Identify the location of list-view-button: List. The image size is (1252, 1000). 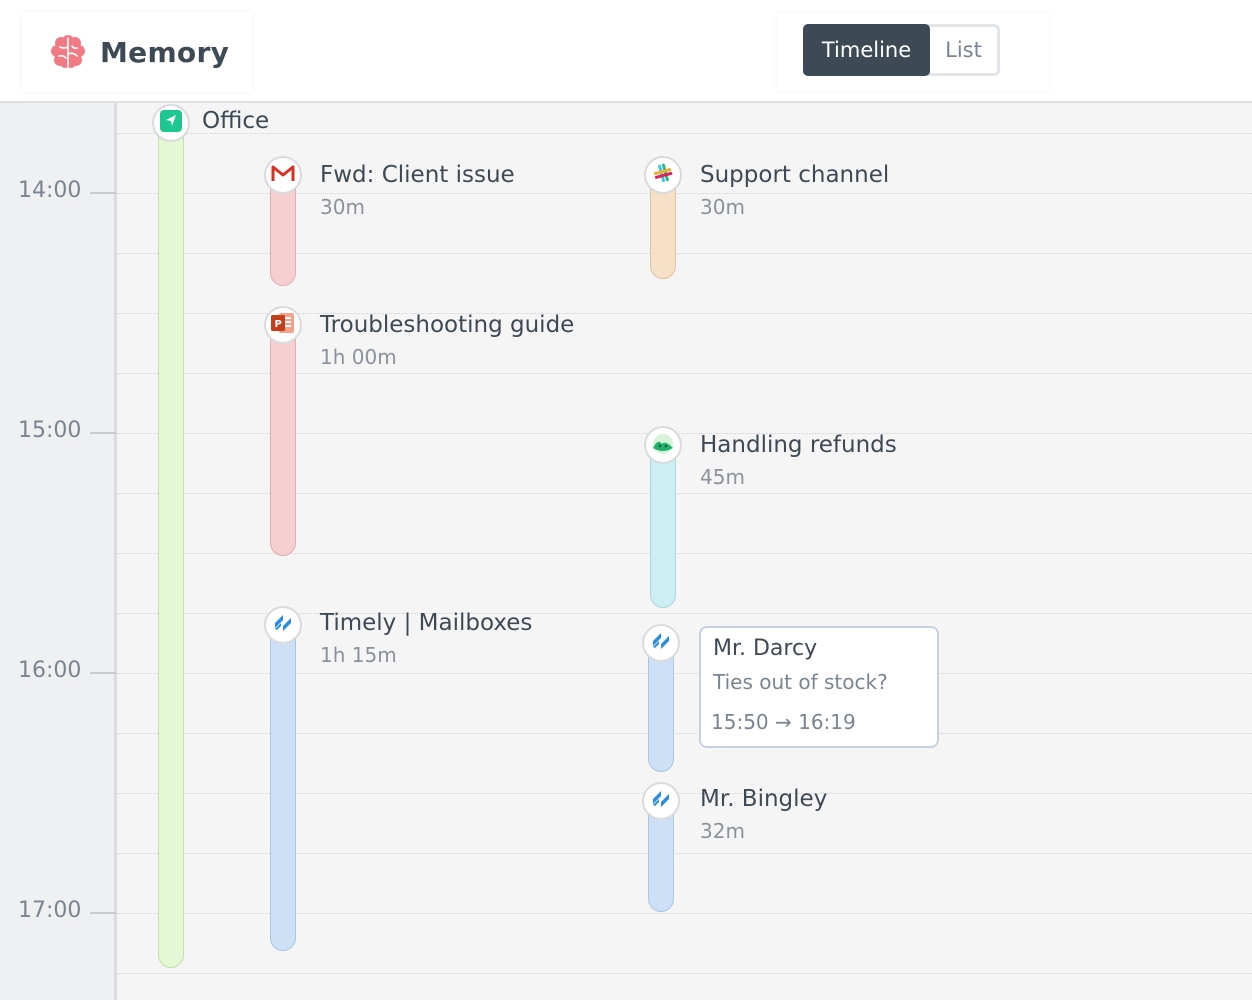
(963, 50).